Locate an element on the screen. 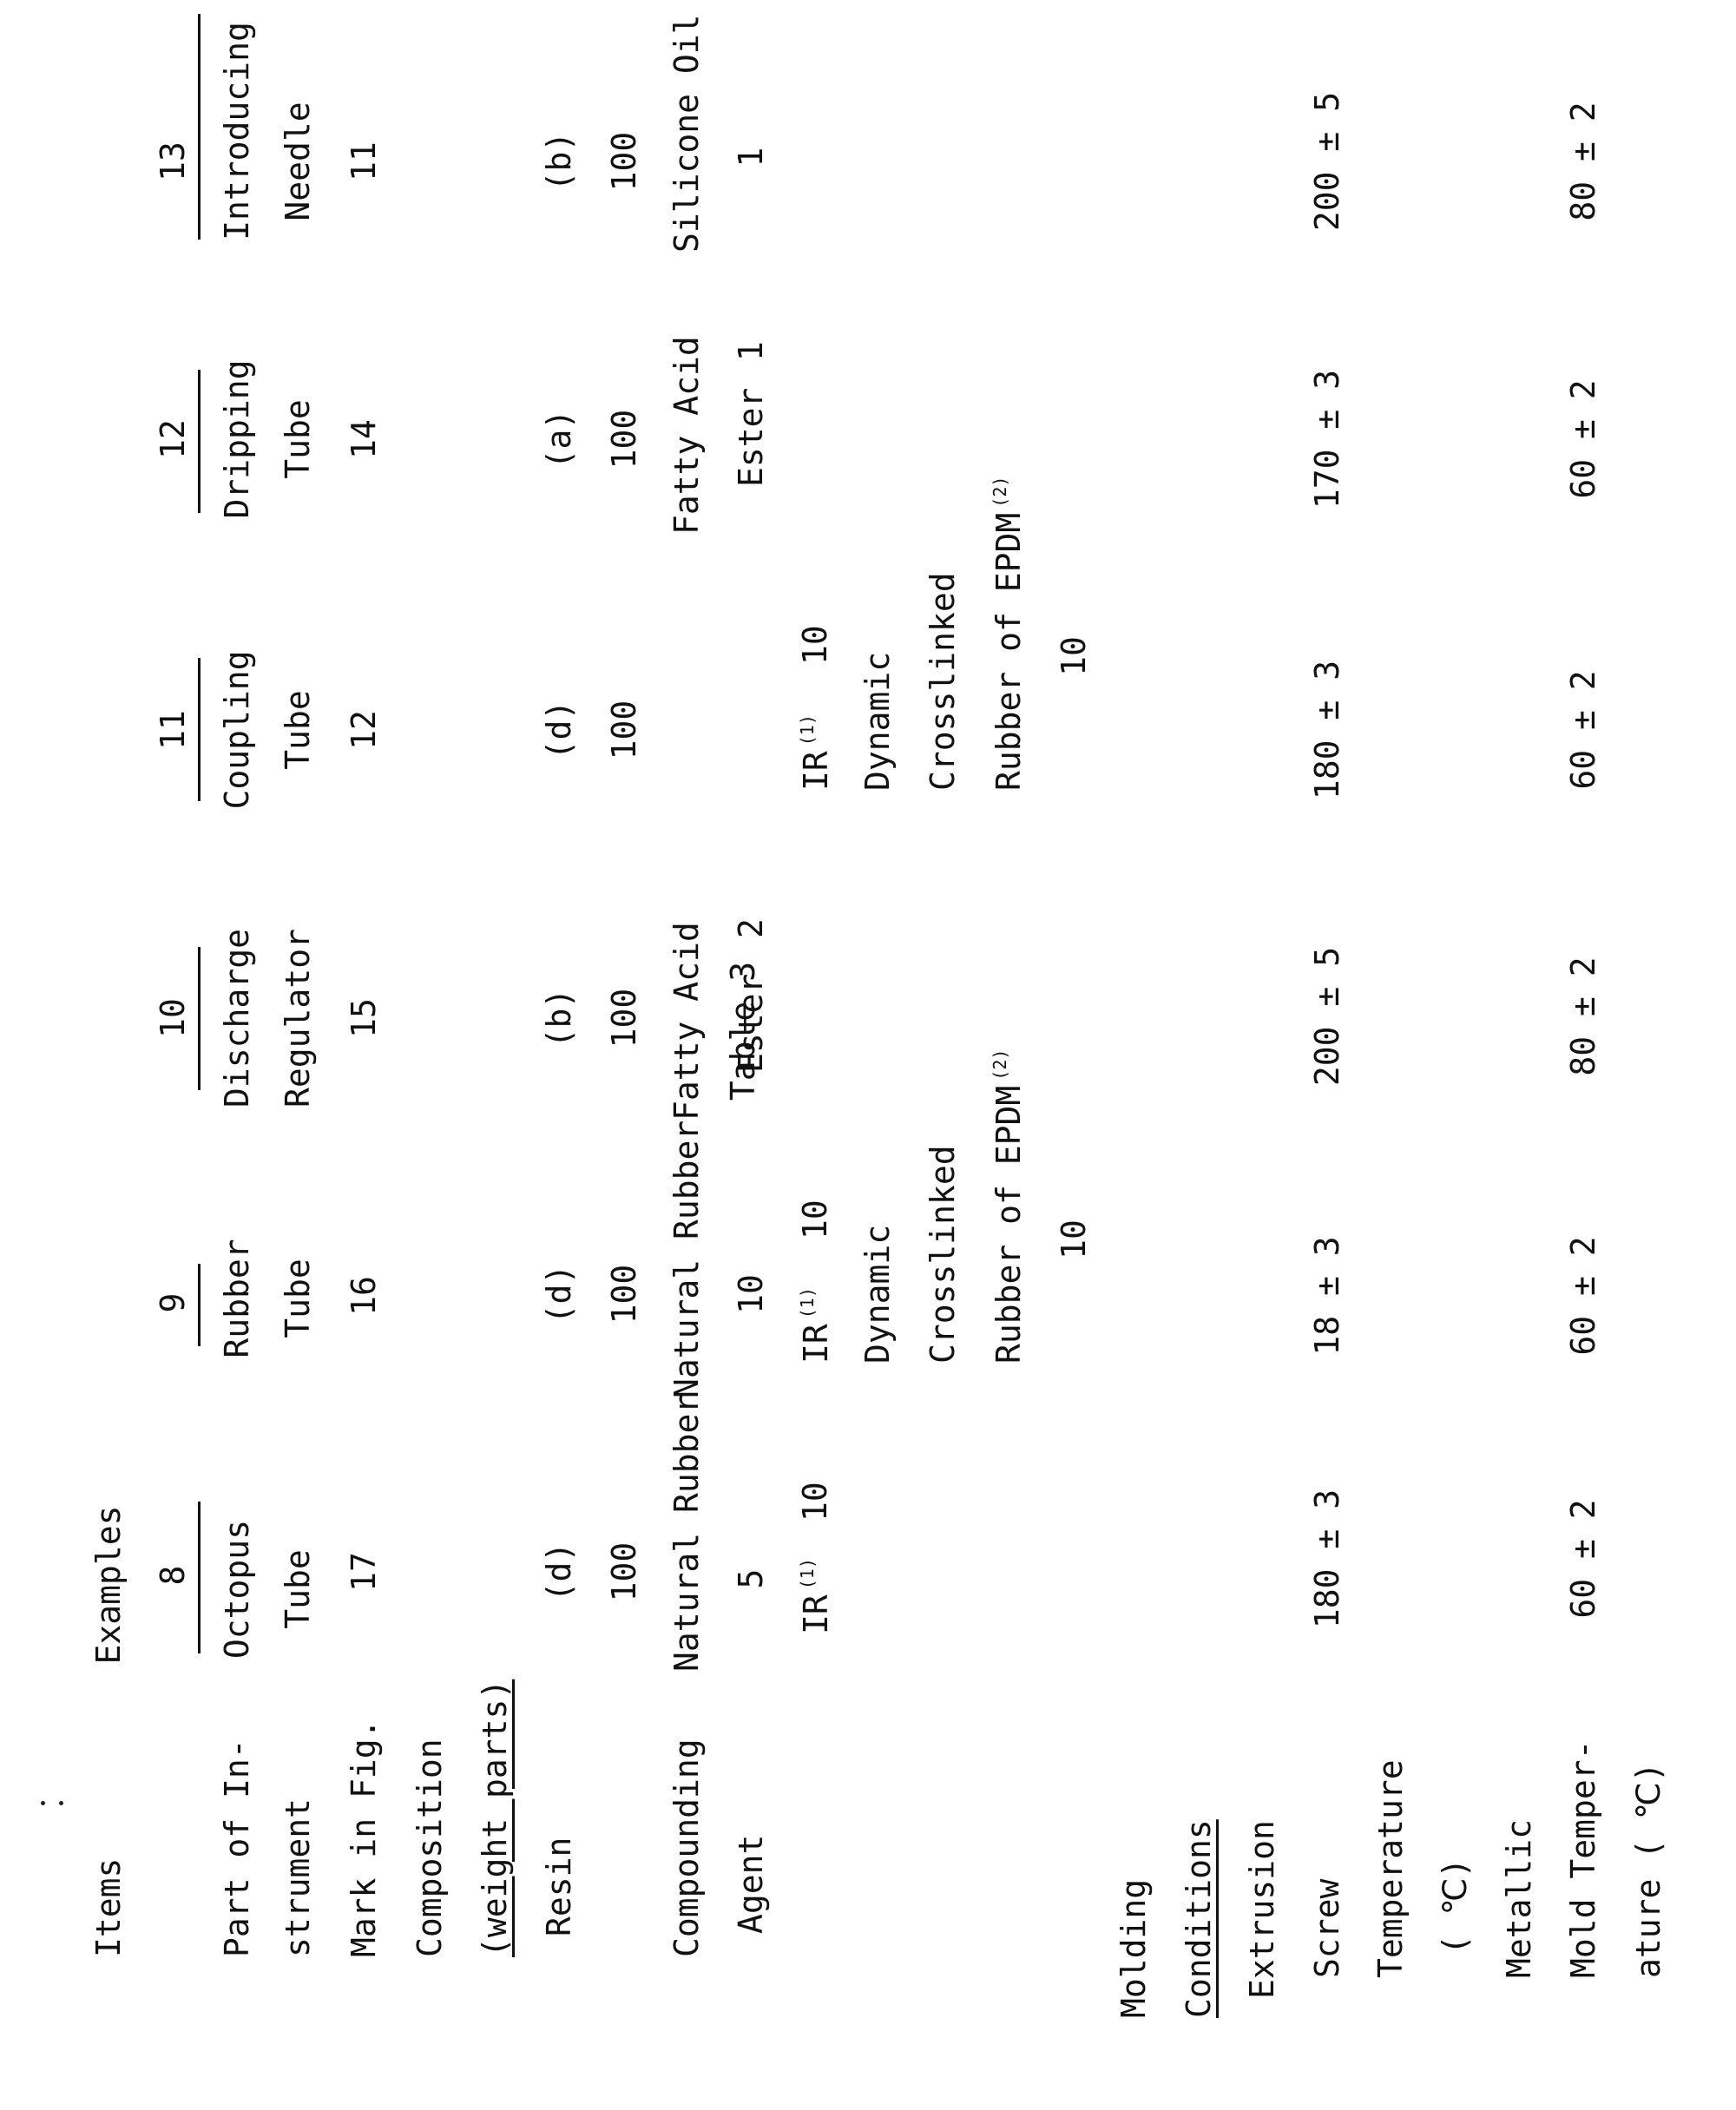 Image resolution: width=1736 pixels, height=2110 pixels. row-label-composition: Composition is located at coordinates (430, 1848).